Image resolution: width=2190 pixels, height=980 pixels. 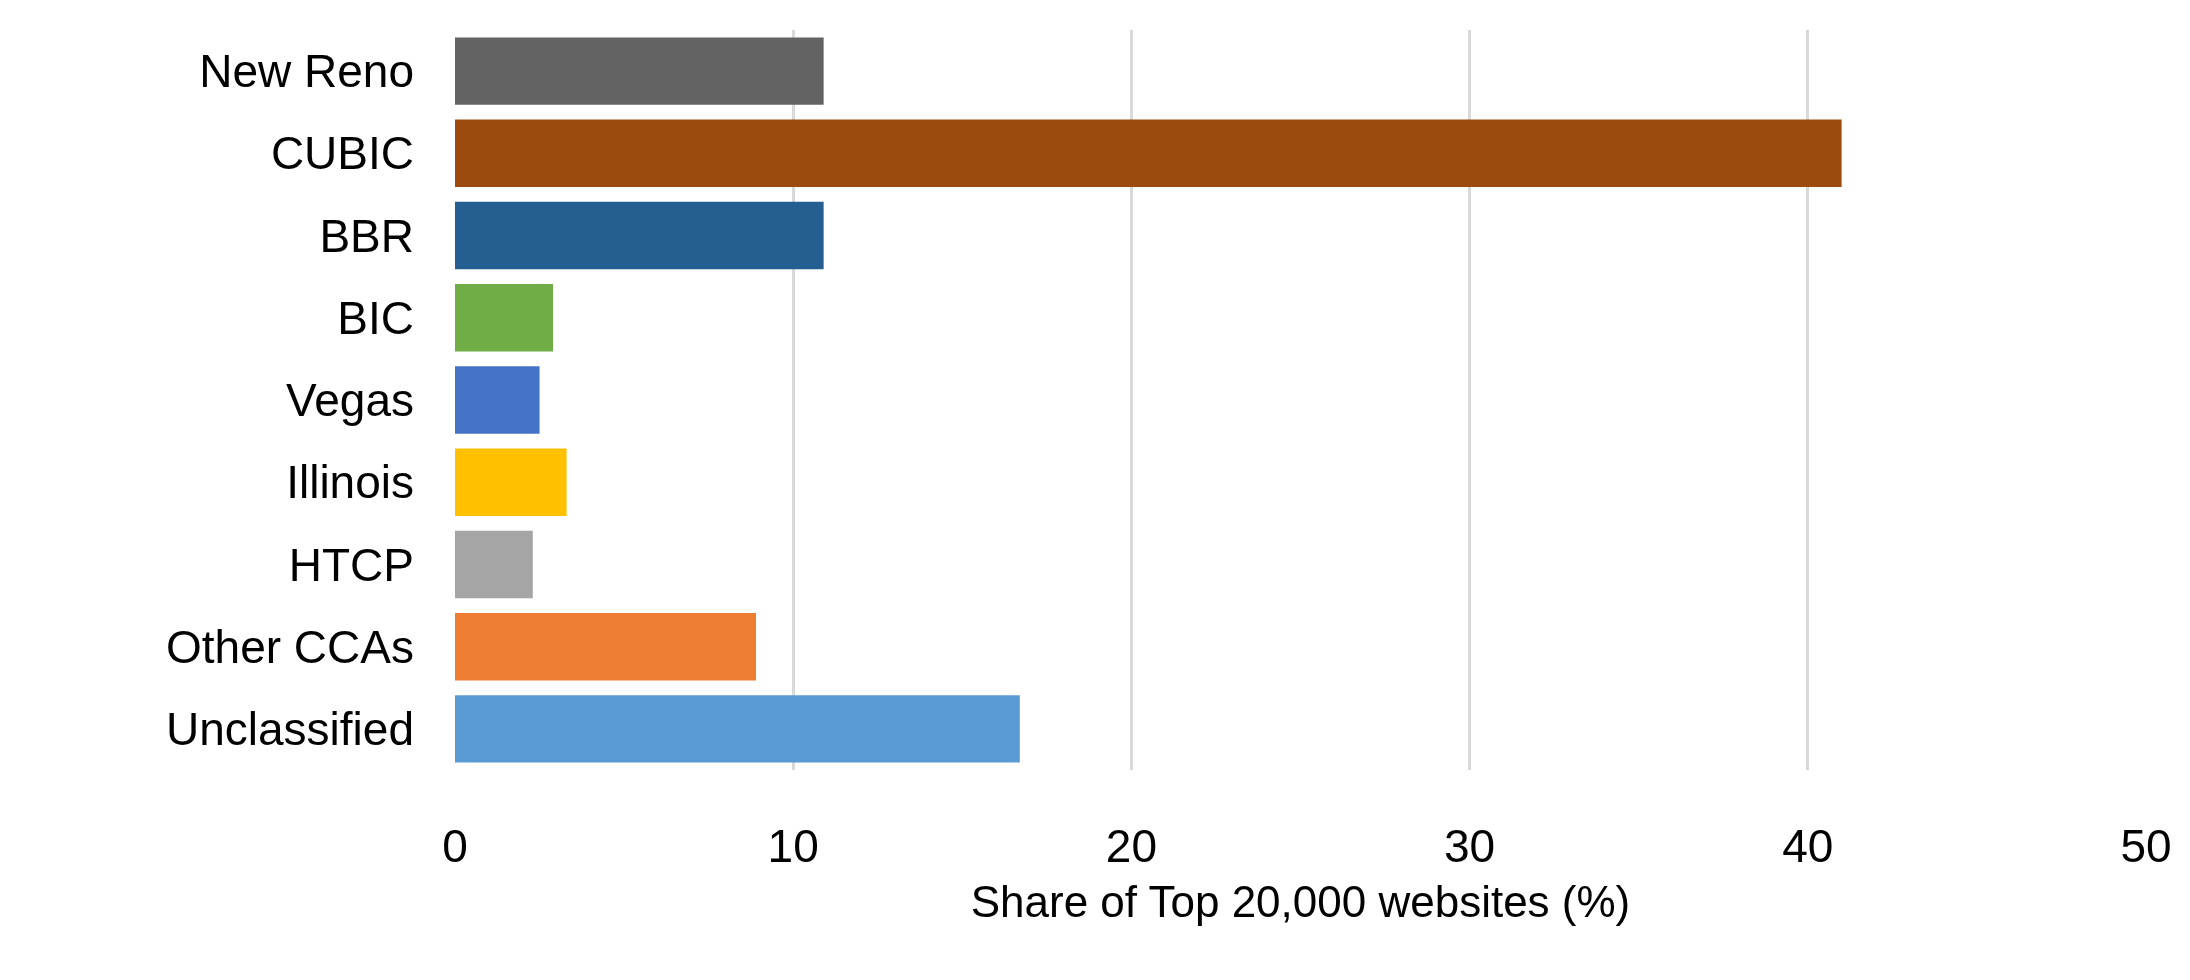 What do you see at coordinates (351, 564) in the screenshot?
I see `y-tick-label: HTCP` at bounding box center [351, 564].